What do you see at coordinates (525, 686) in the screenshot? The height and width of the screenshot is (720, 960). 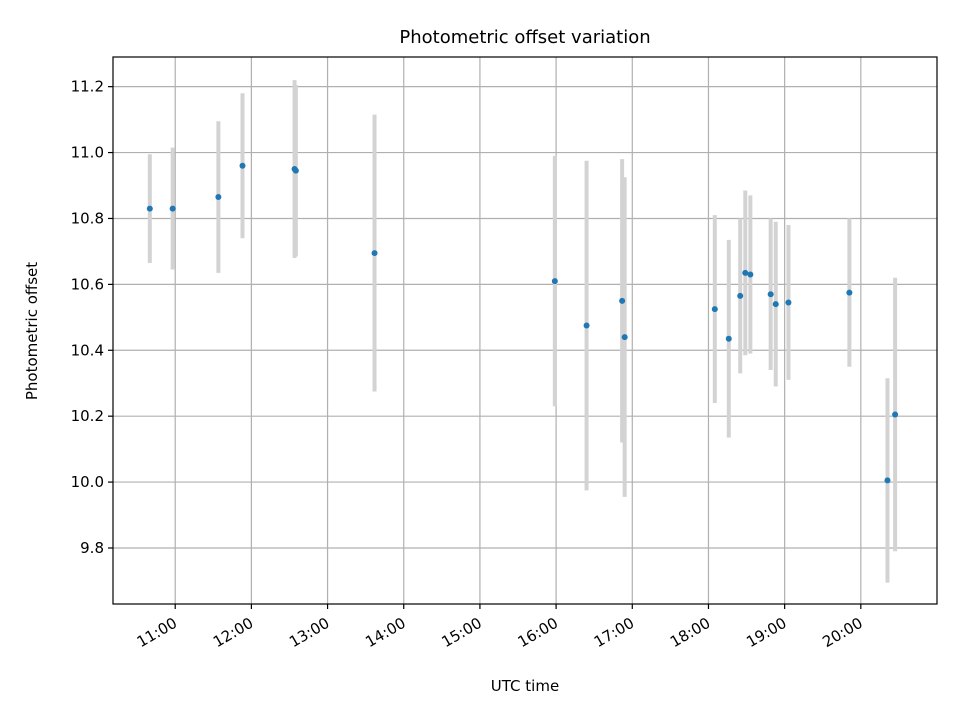 I see `x-axis-label: UTC time` at bounding box center [525, 686].